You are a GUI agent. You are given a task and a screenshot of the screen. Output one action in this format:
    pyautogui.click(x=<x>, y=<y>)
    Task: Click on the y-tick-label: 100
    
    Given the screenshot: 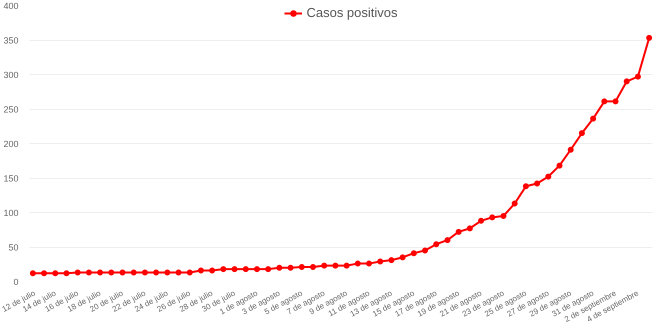 What is the action you would take?
    pyautogui.click(x=11, y=213)
    